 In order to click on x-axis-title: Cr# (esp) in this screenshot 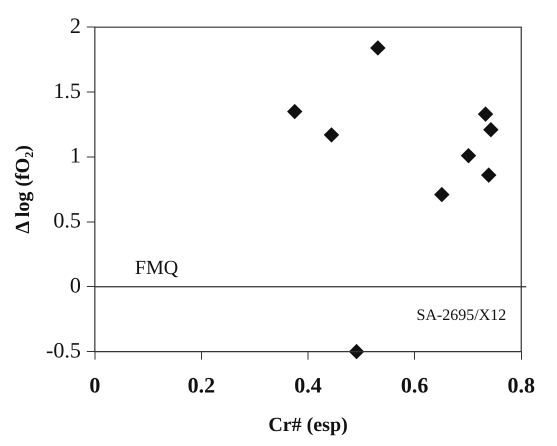, I will do `click(308, 425)`.